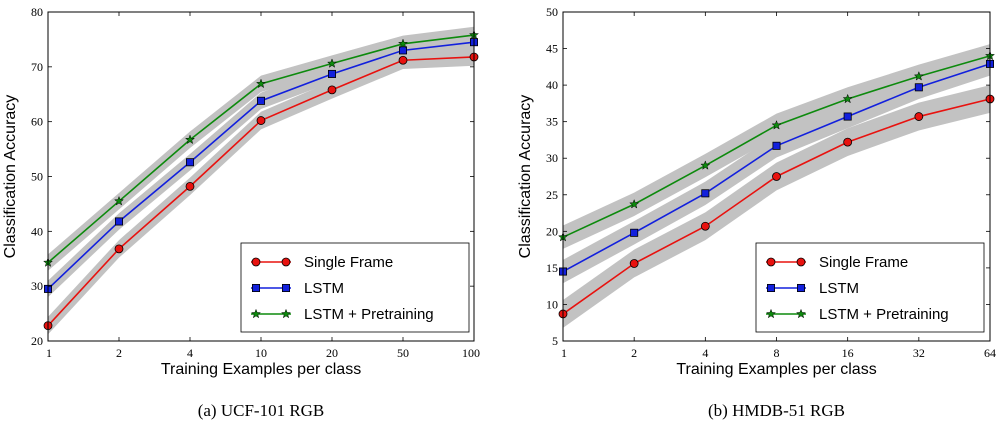 The width and height of the screenshot is (1000, 425). Describe the element at coordinates (848, 353) in the screenshot. I see `x-tick-label: 16` at that location.